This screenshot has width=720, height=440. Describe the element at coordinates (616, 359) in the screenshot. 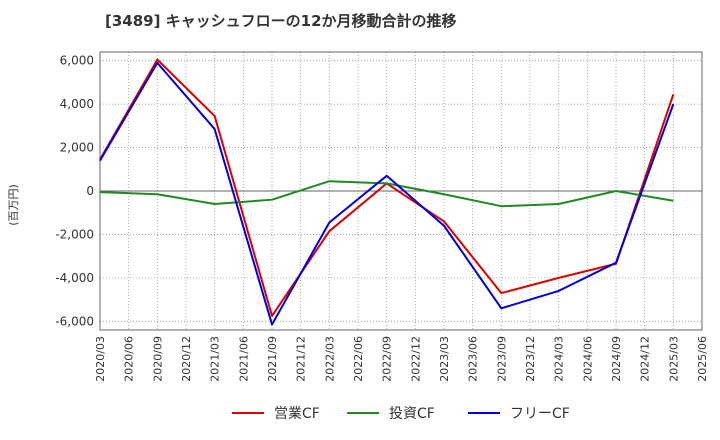

I see `x-tick-label: 2024/09` at that location.